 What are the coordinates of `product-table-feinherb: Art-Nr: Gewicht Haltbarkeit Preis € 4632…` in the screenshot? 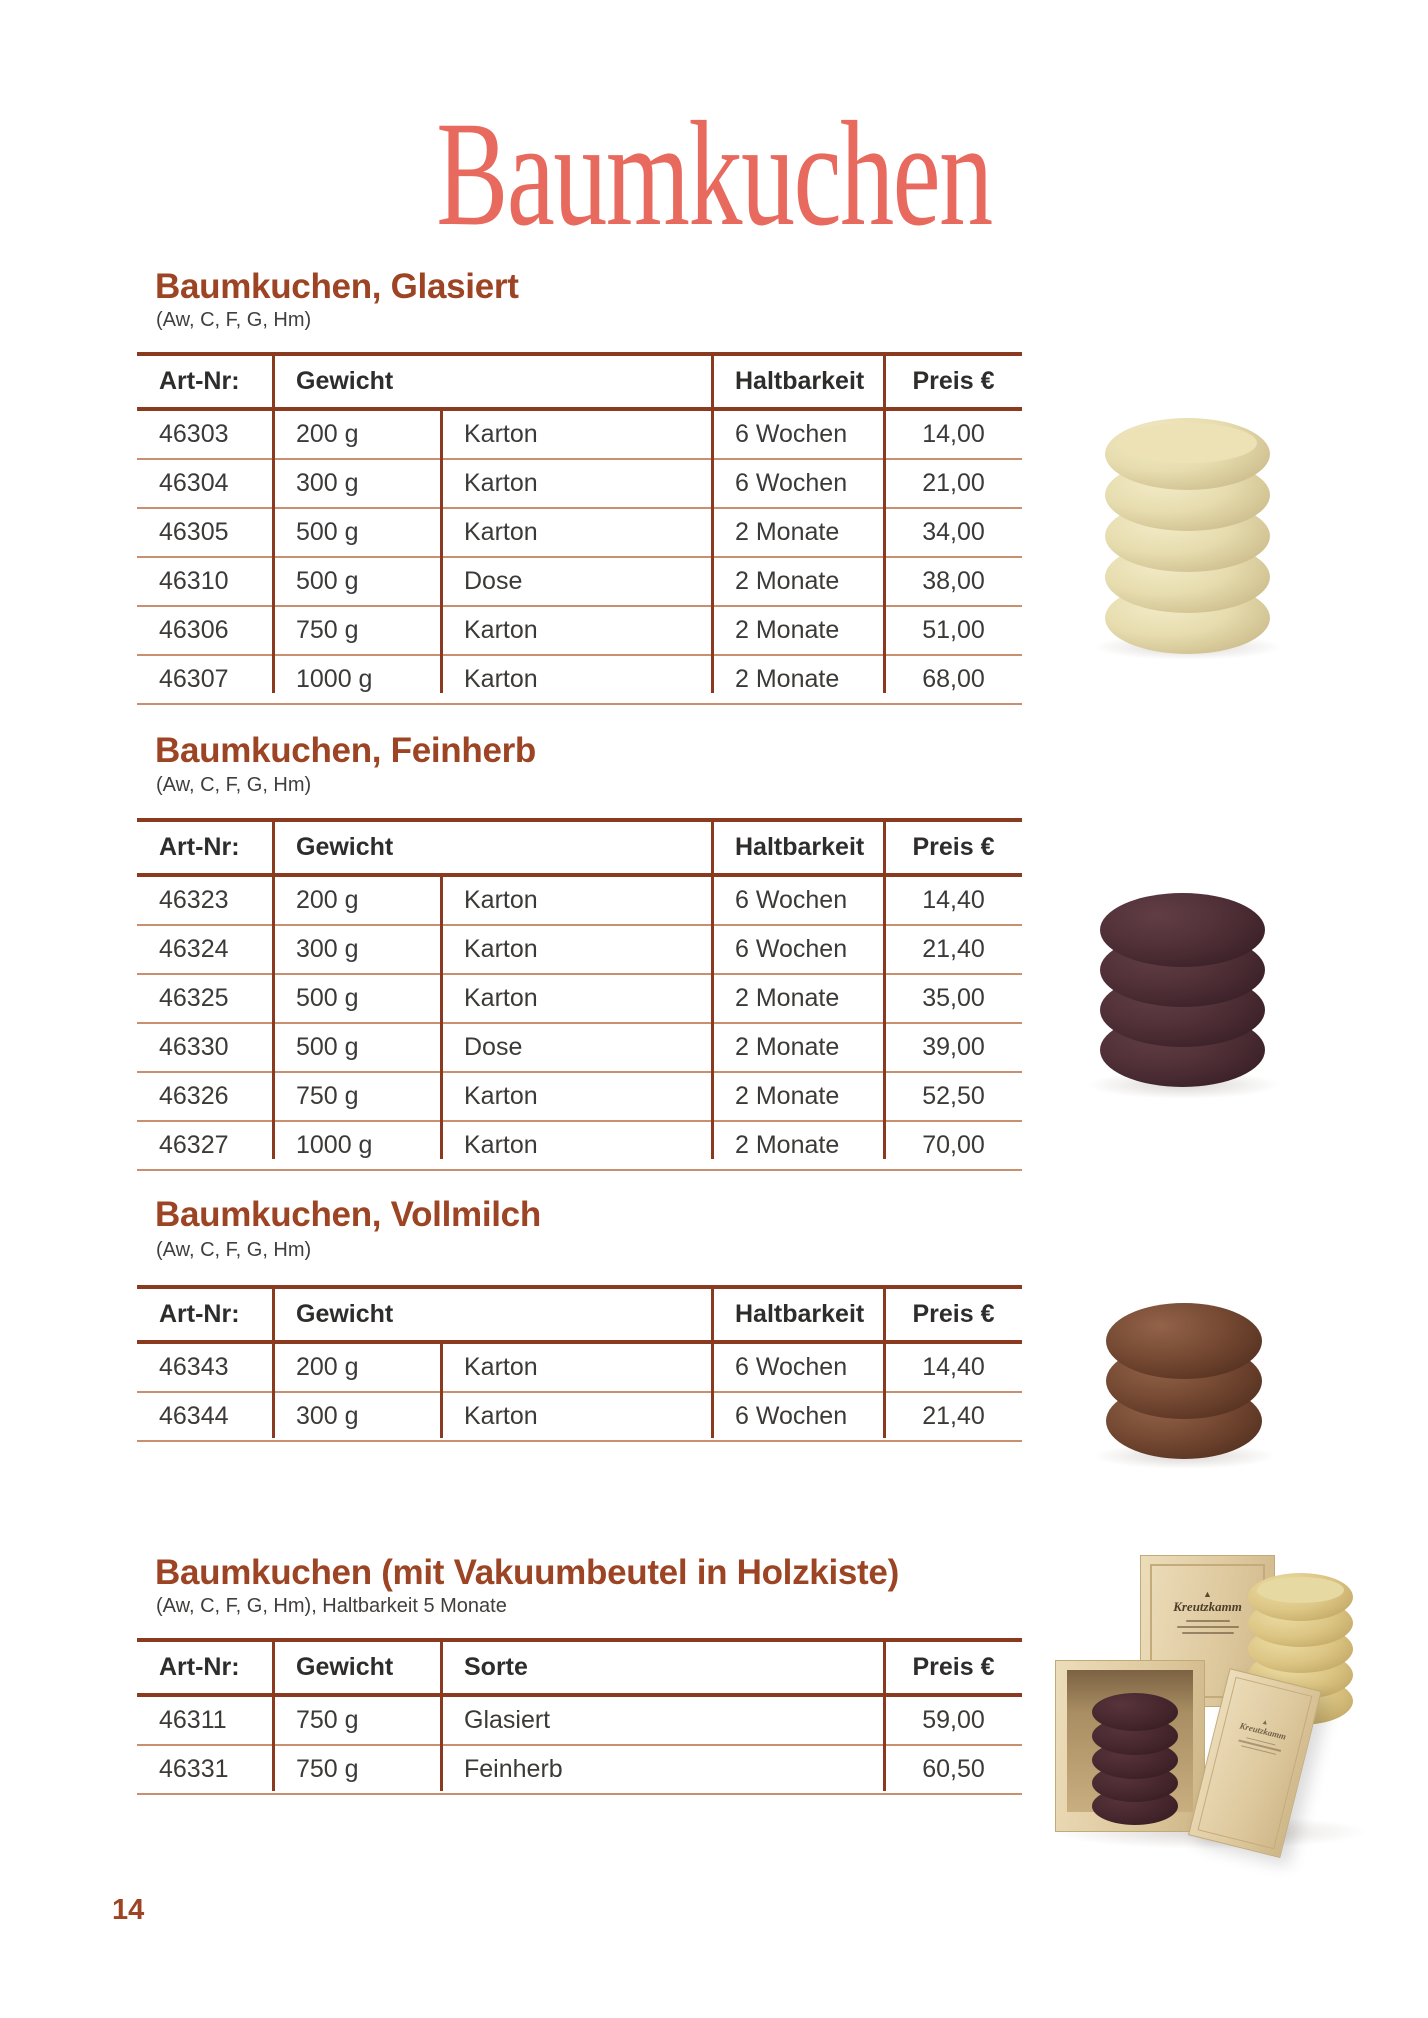 It's located at (579, 994).